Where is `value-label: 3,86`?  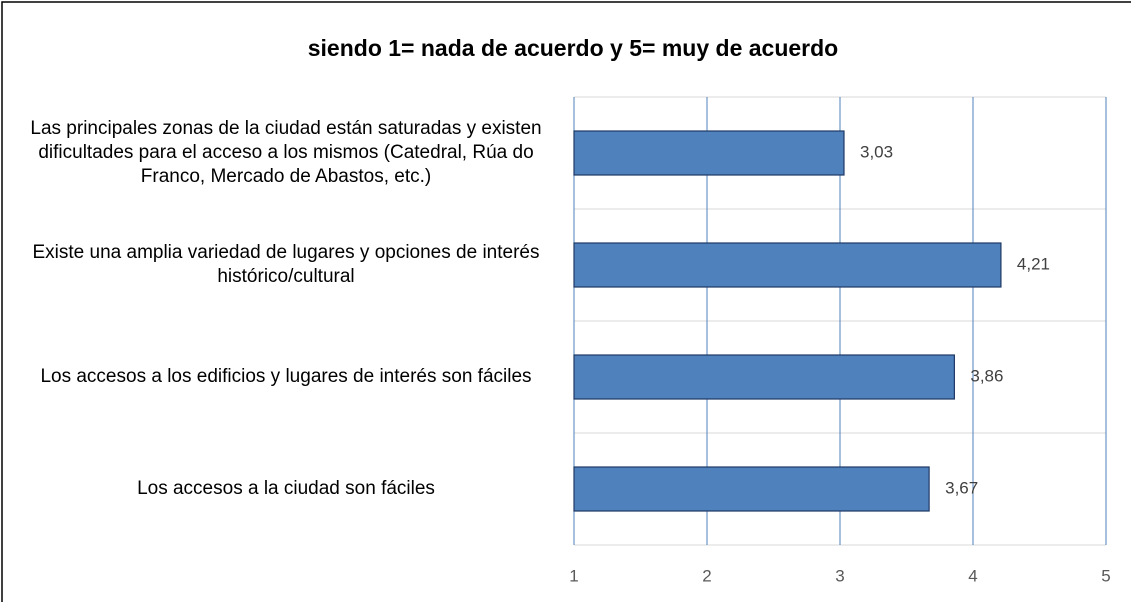 value-label: 3,86 is located at coordinates (986, 375).